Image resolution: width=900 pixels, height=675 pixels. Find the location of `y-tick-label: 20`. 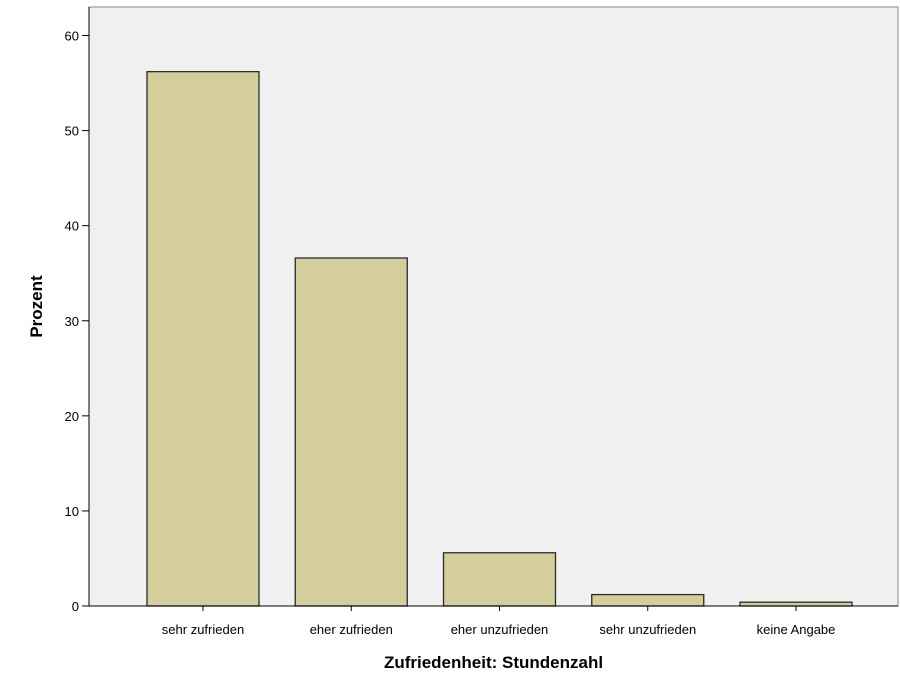

y-tick-label: 20 is located at coordinates (72, 416).